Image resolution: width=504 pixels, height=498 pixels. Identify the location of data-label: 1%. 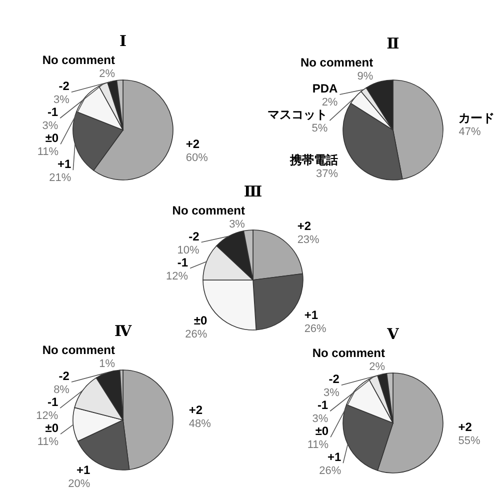
(107, 364).